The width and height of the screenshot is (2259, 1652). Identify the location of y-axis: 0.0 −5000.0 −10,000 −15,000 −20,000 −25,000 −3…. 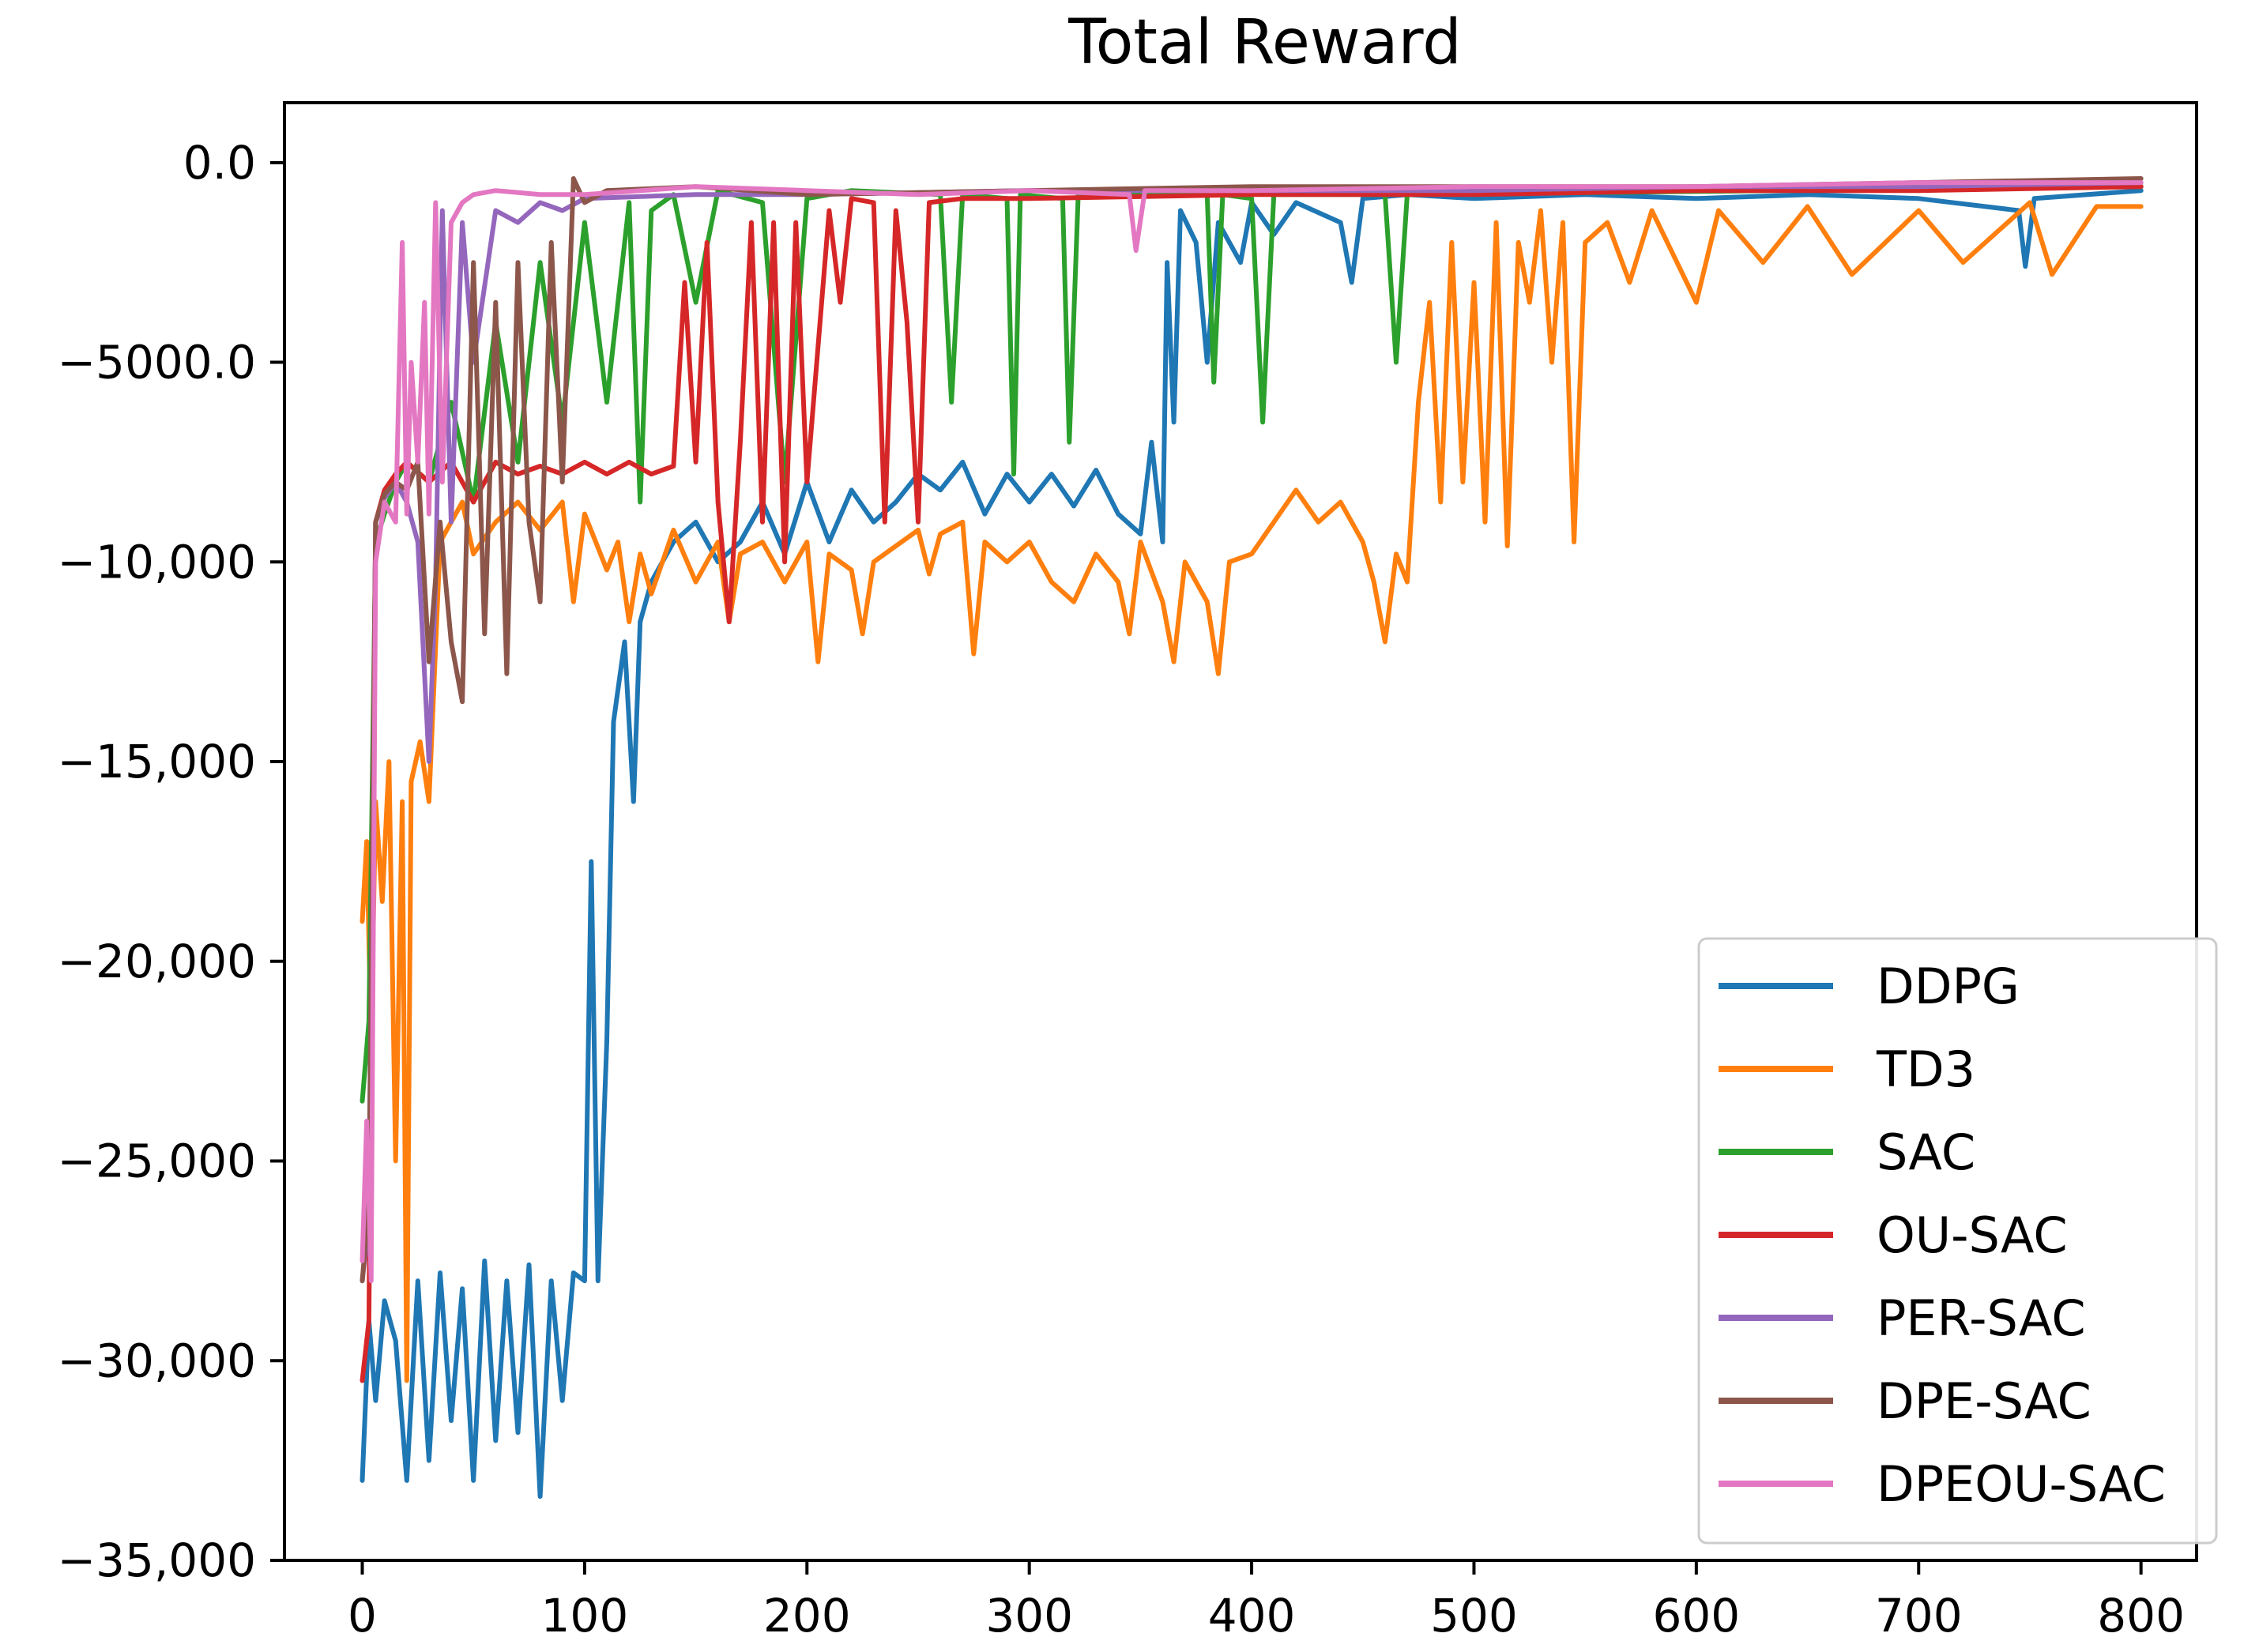
(170, 861).